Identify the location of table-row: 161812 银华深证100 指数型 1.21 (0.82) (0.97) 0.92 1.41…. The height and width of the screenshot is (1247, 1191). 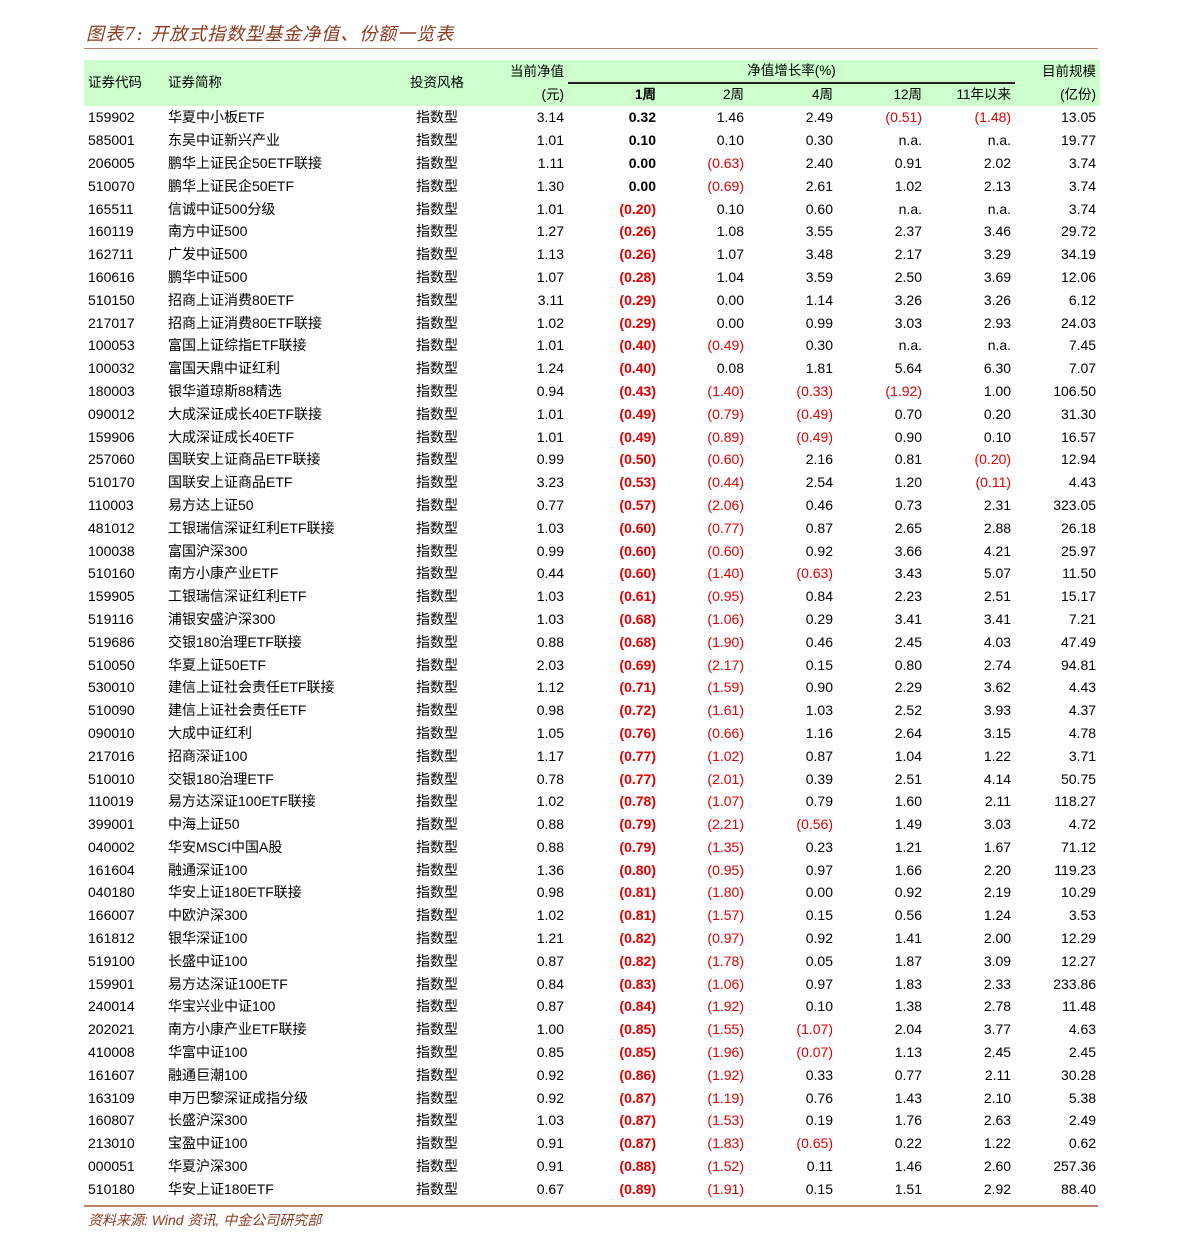
(592, 938).